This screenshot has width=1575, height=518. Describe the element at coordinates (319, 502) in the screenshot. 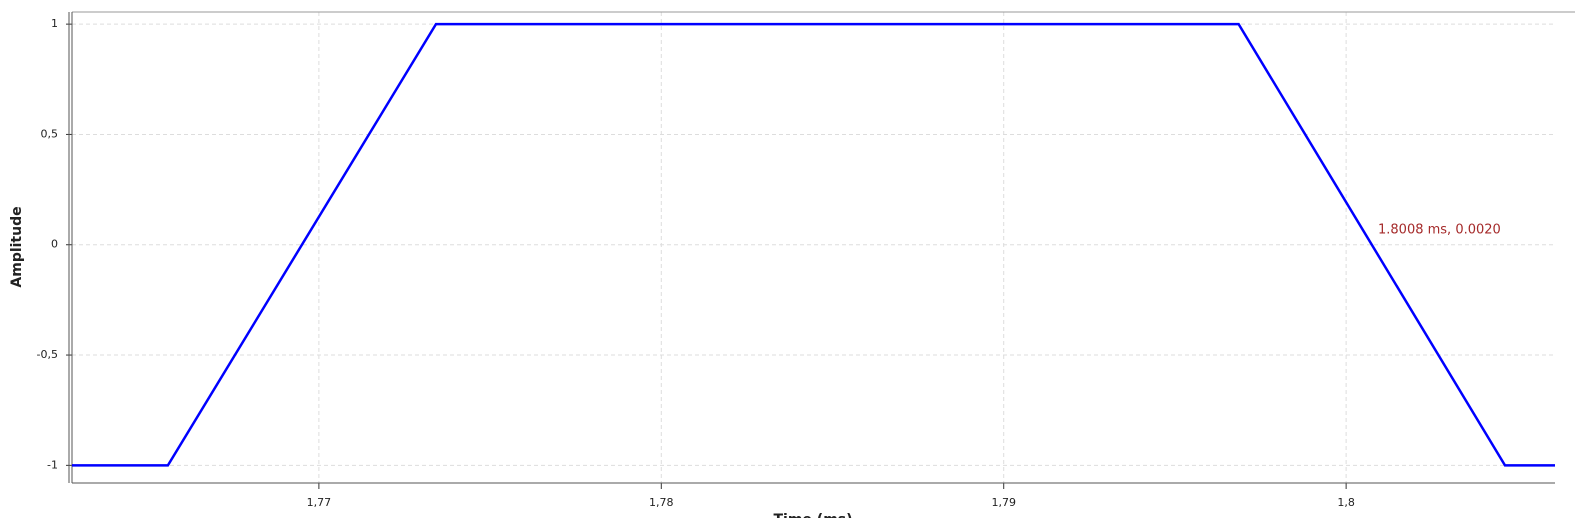

I see `x-tick-label: 1,77` at that location.